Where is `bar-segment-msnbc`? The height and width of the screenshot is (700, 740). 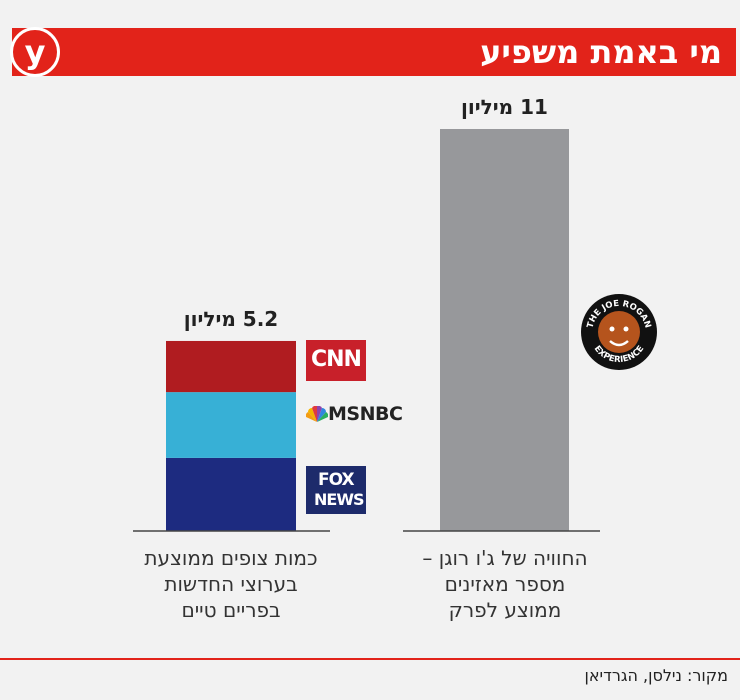
bar-segment-msnbc is located at coordinates (231, 425).